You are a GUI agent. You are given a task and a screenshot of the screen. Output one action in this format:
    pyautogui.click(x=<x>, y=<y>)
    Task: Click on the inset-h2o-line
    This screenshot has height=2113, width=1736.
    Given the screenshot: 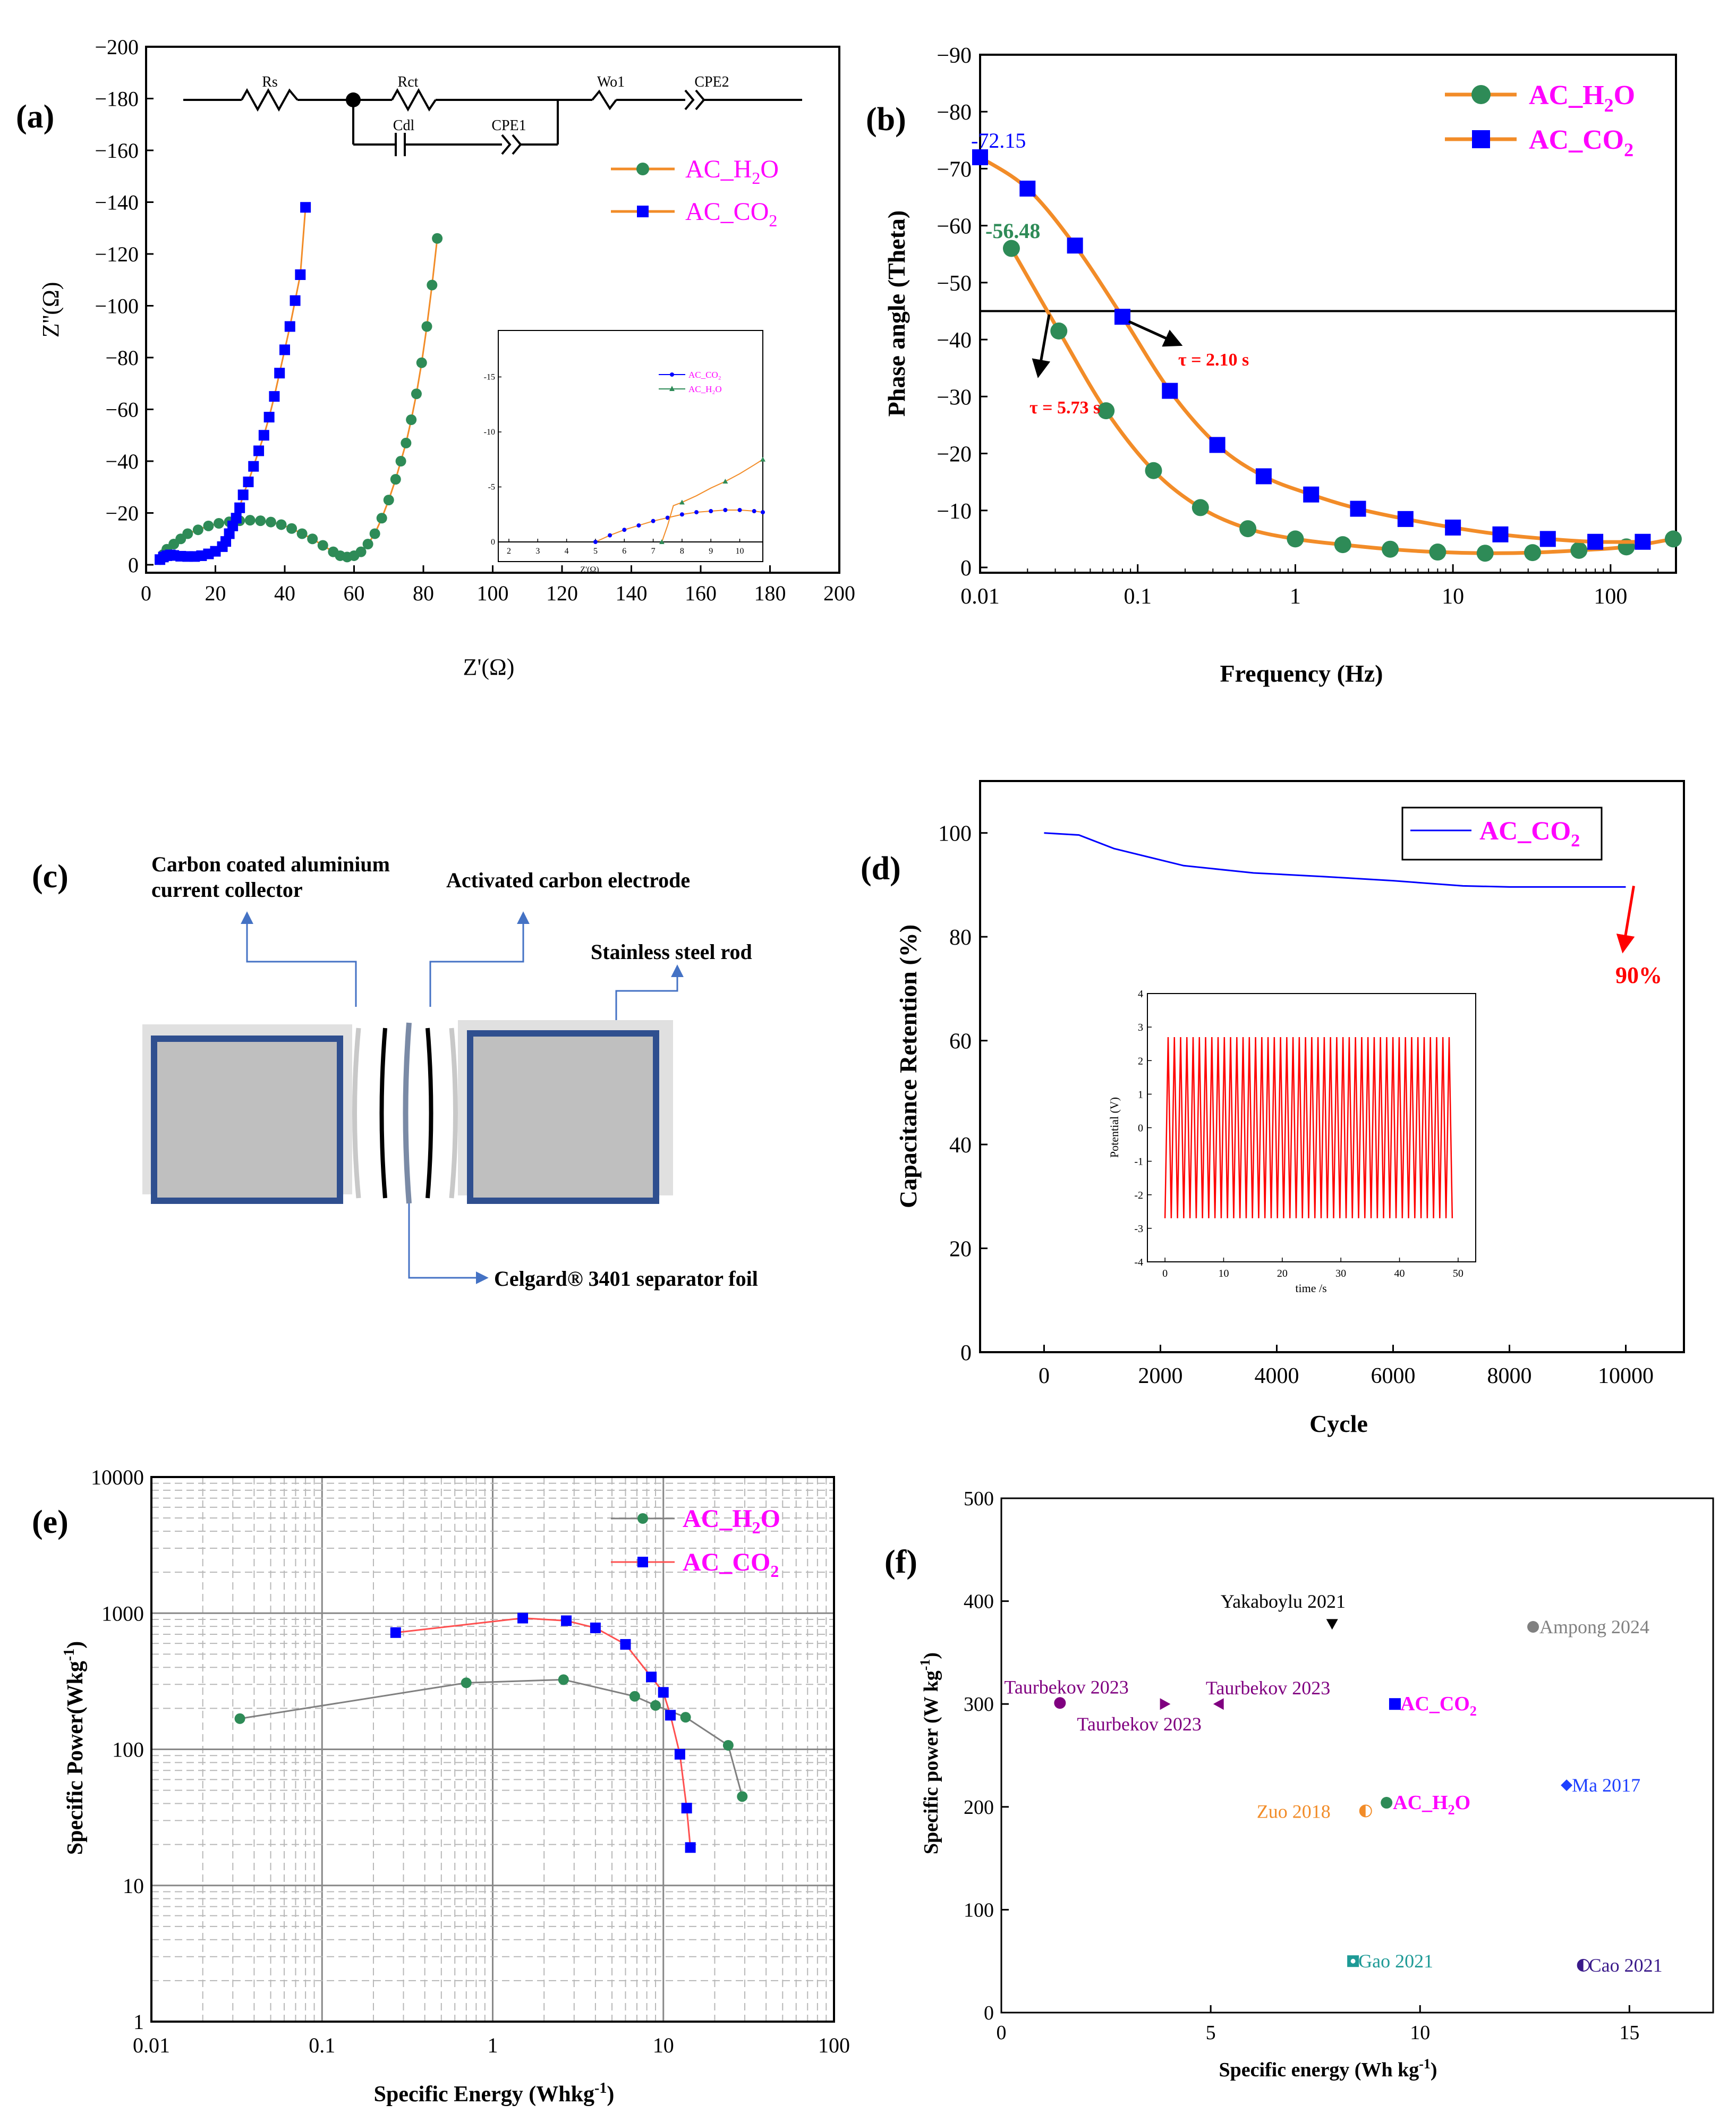 What is the action you would take?
    pyautogui.click(x=712, y=500)
    